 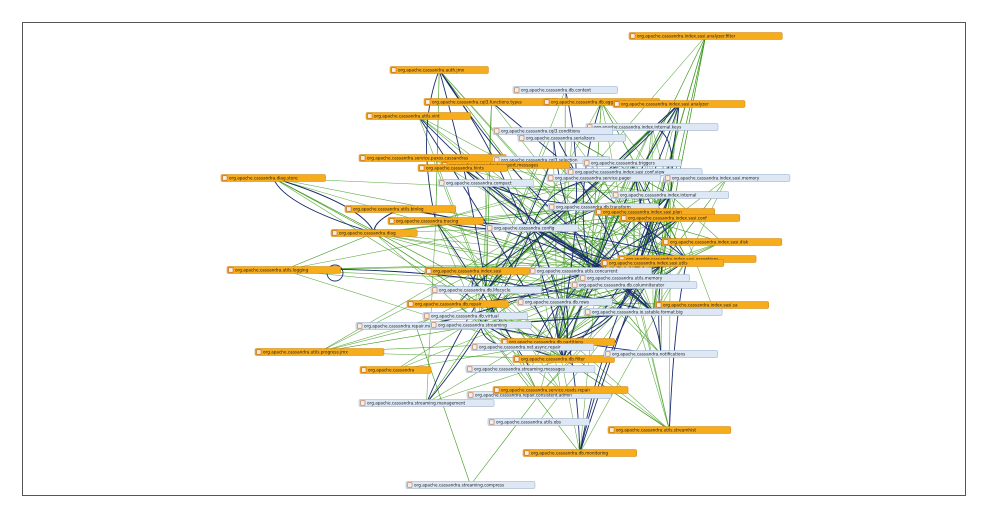 What do you see at coordinates (667, 218) in the screenshot?
I see `node-label: org.apache.cassandra.index.sasi.conf` at bounding box center [667, 218].